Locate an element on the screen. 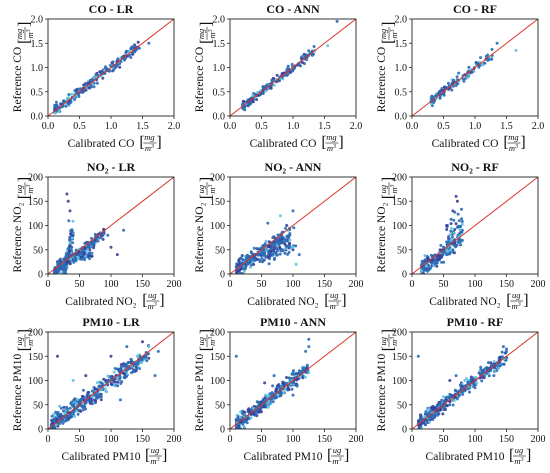  y-tick-label: 1.5 is located at coordinates (401, 44).